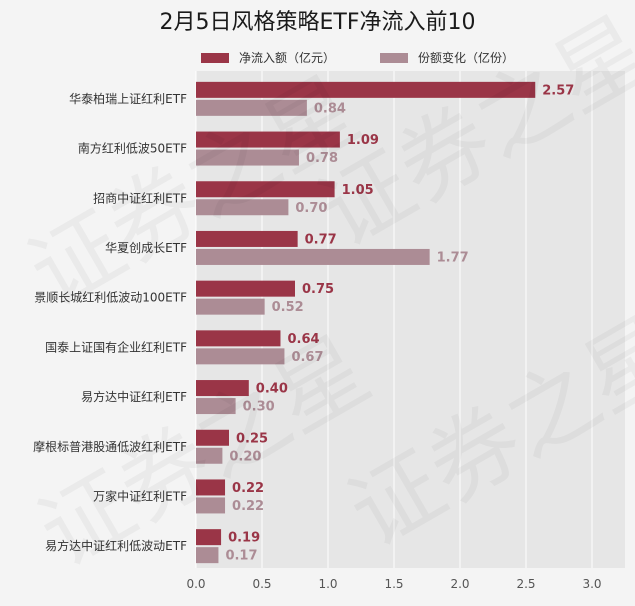  I want to click on data-label-share-change: 0.67, so click(307, 357).